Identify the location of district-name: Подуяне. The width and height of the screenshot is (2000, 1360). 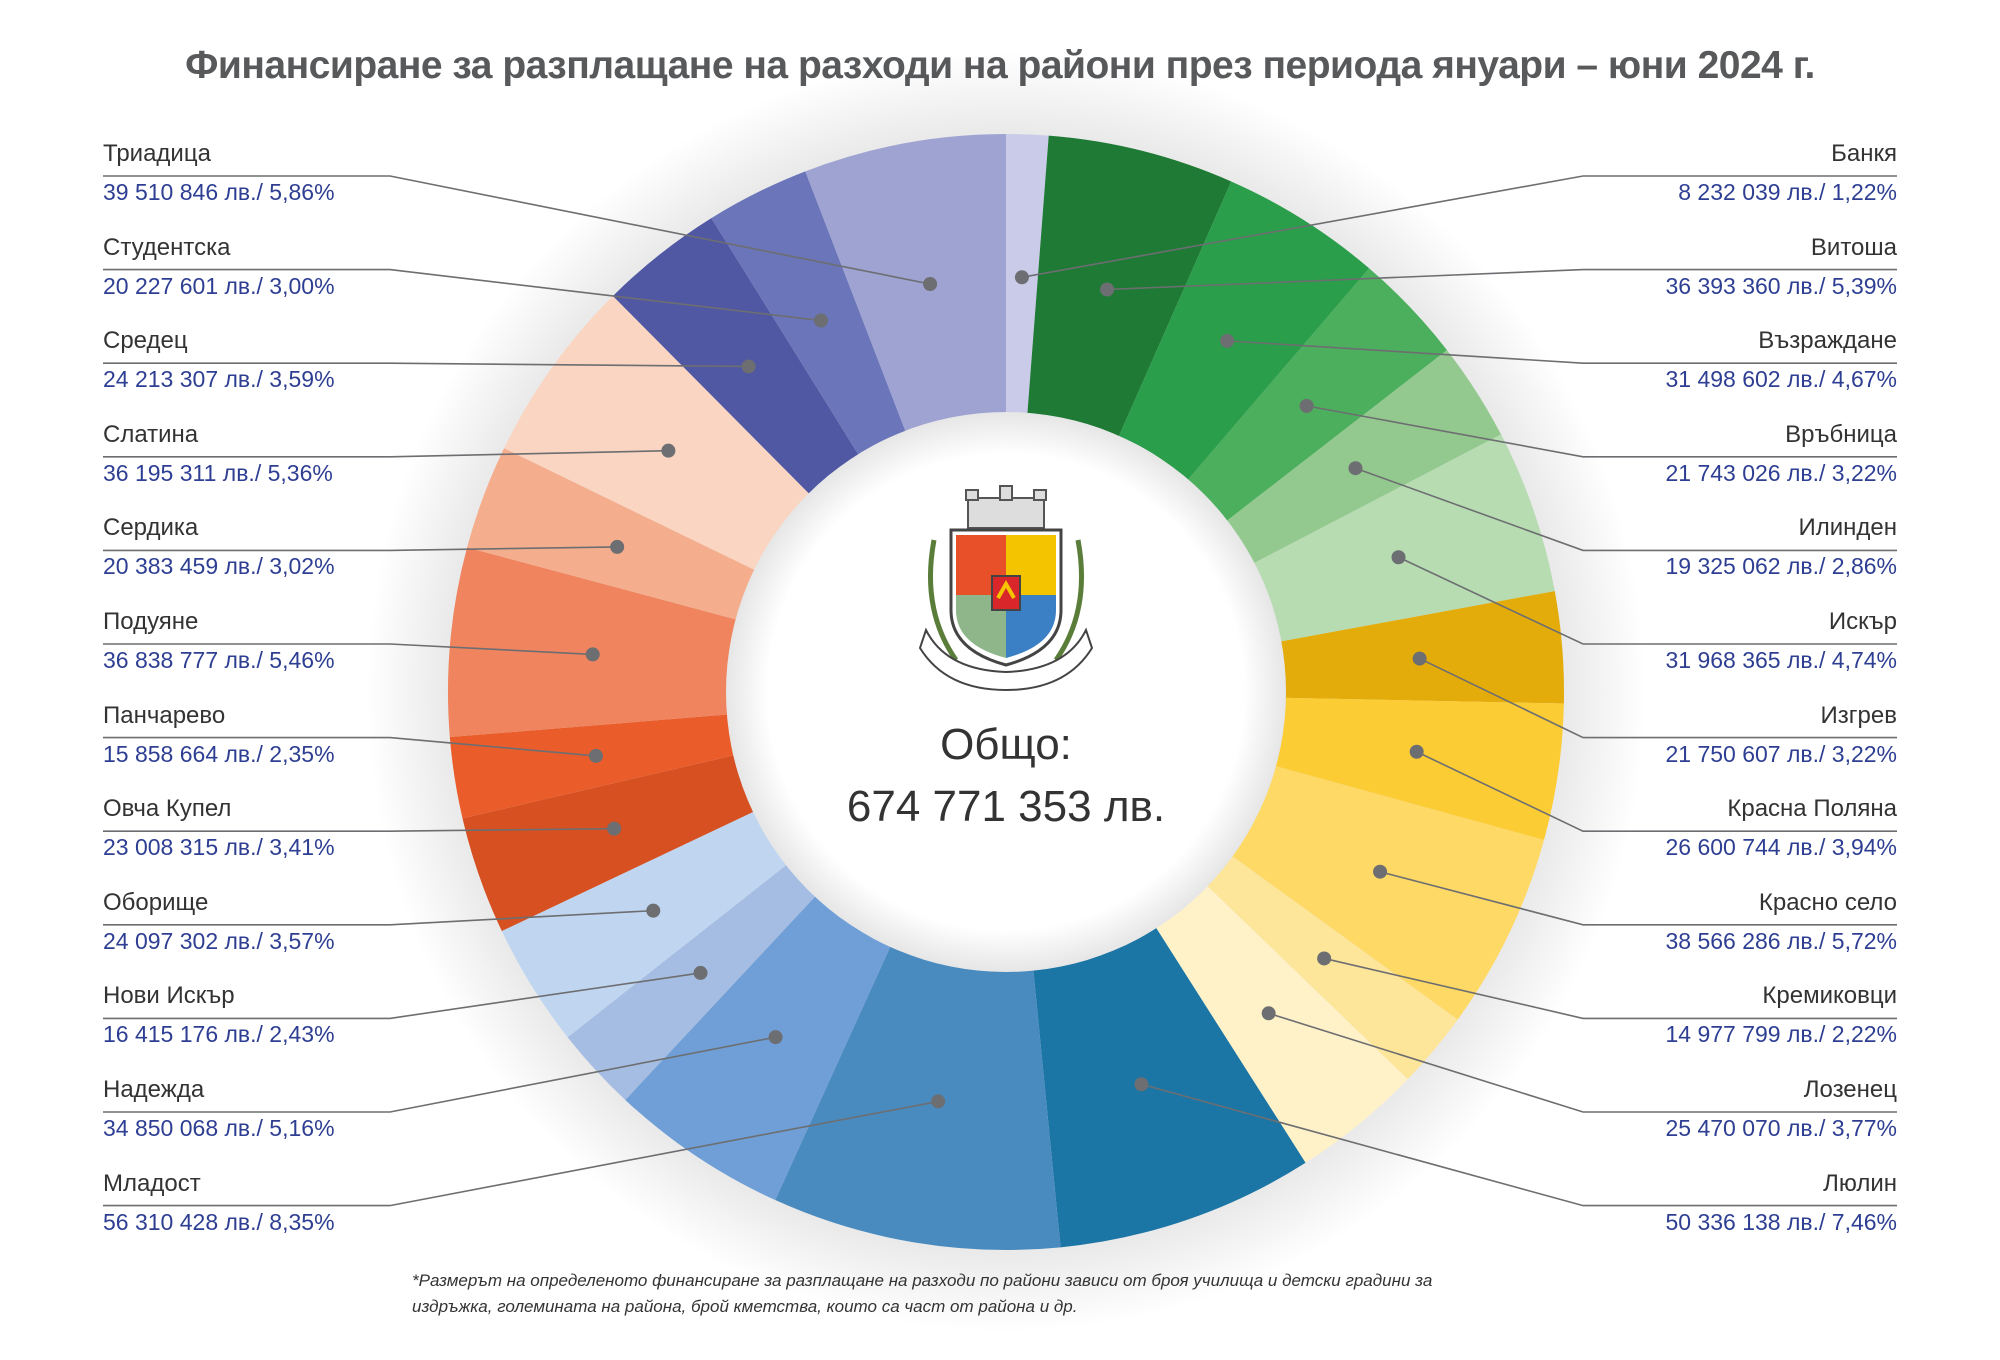
(151, 621).